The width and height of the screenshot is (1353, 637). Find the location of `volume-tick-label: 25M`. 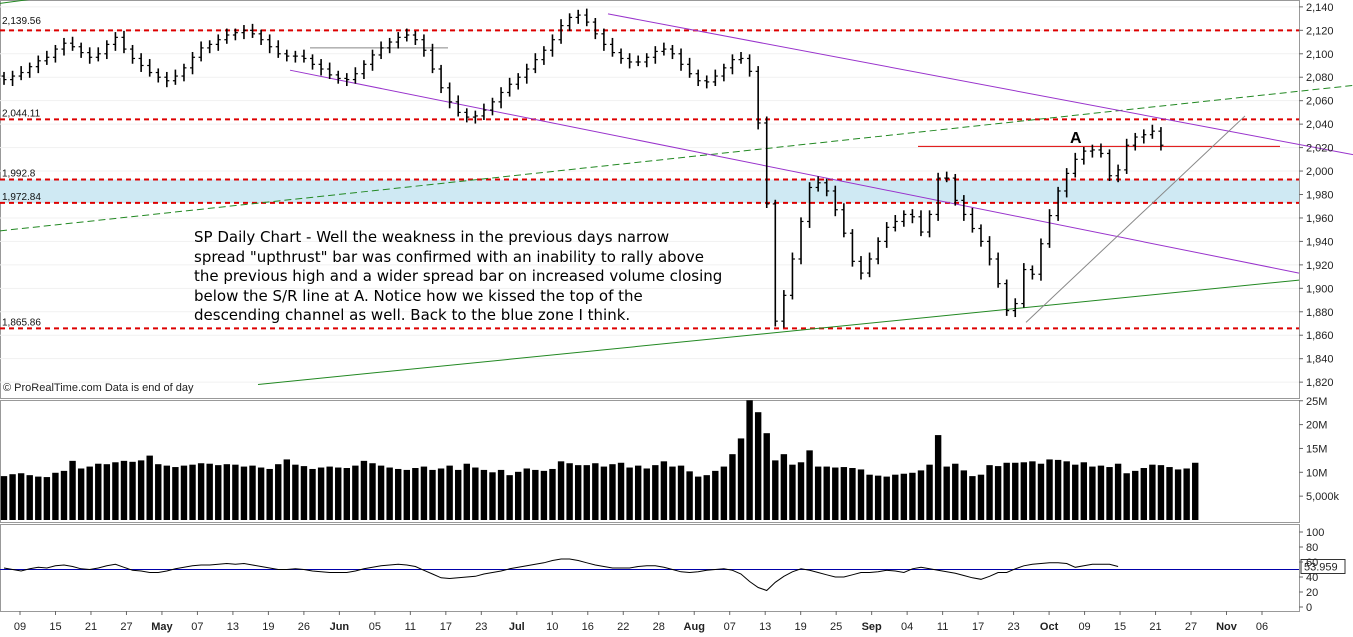

volume-tick-label: 25M is located at coordinates (1316, 402).